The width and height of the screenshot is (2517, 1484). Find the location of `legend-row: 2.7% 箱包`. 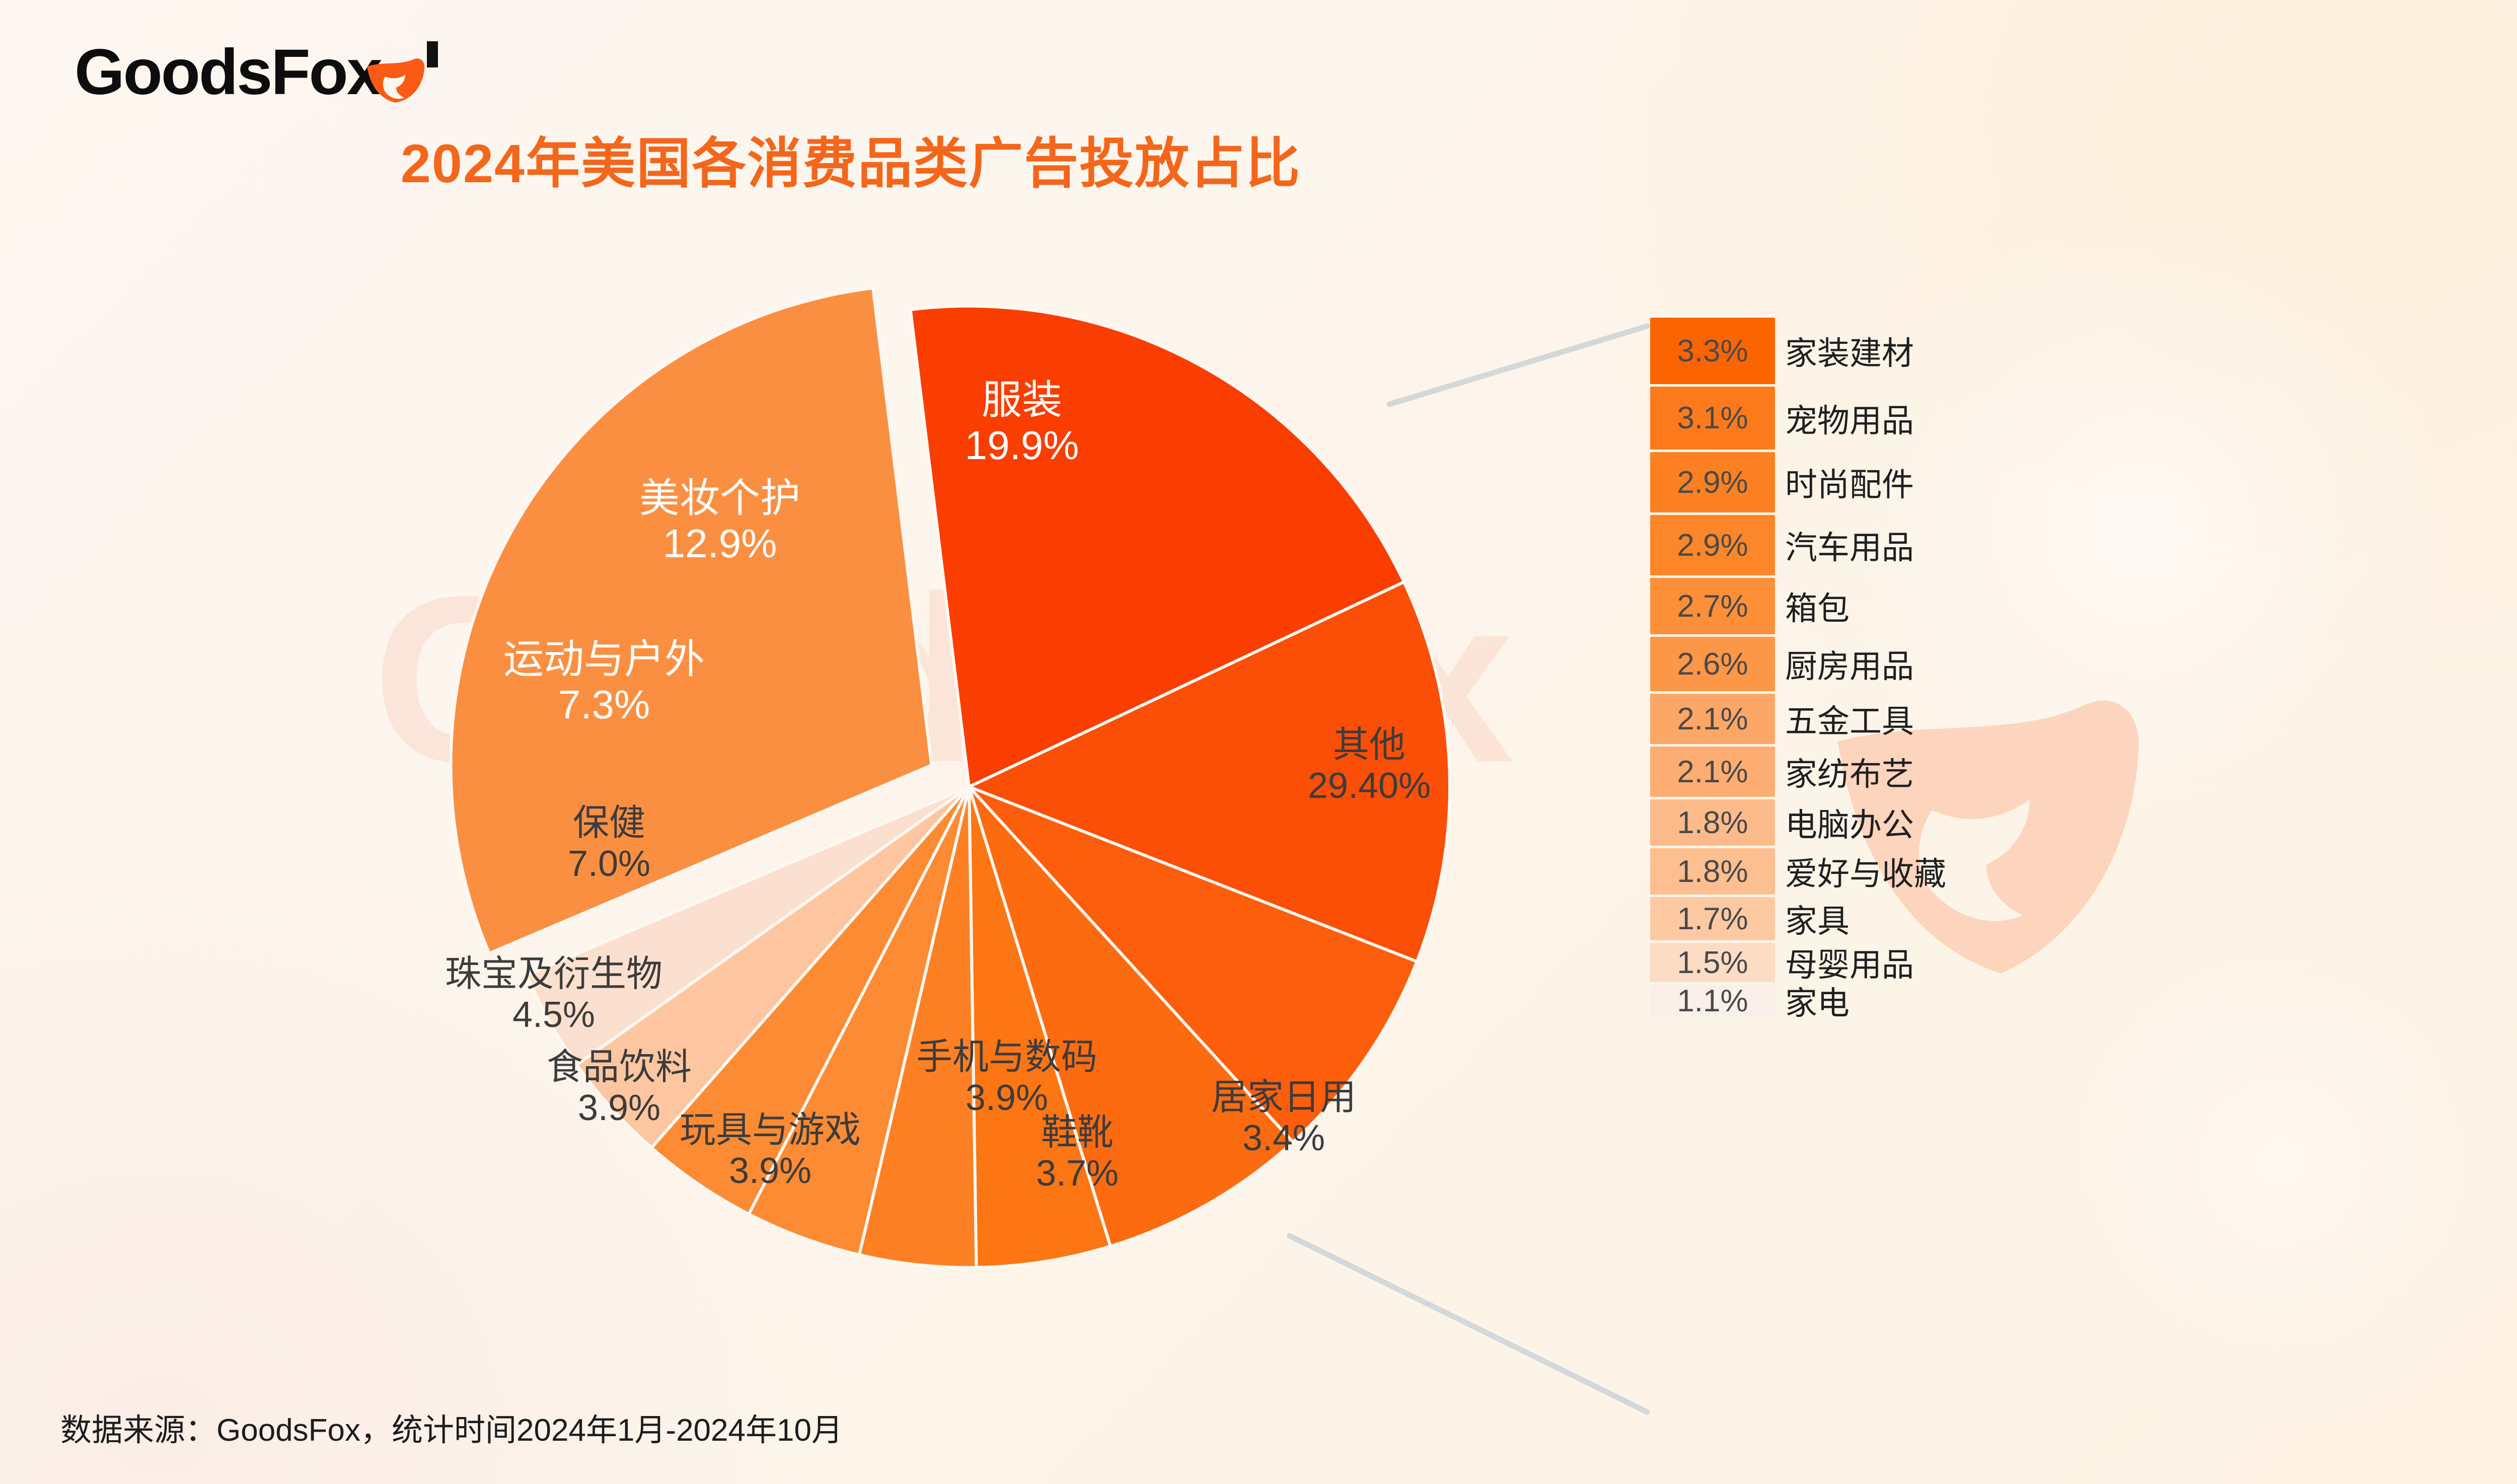

legend-row: 2.7% 箱包 is located at coordinates (1749, 606).